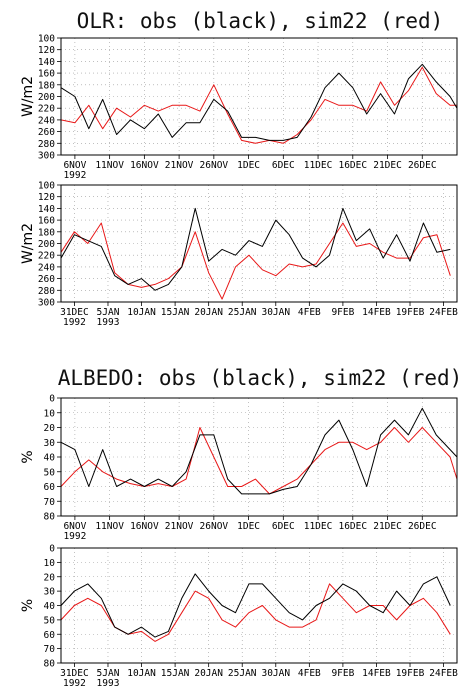 This screenshot has width=467, height=697. Describe the element at coordinates (214, 165) in the screenshot. I see `x-tick-label: 26NOV` at that location.